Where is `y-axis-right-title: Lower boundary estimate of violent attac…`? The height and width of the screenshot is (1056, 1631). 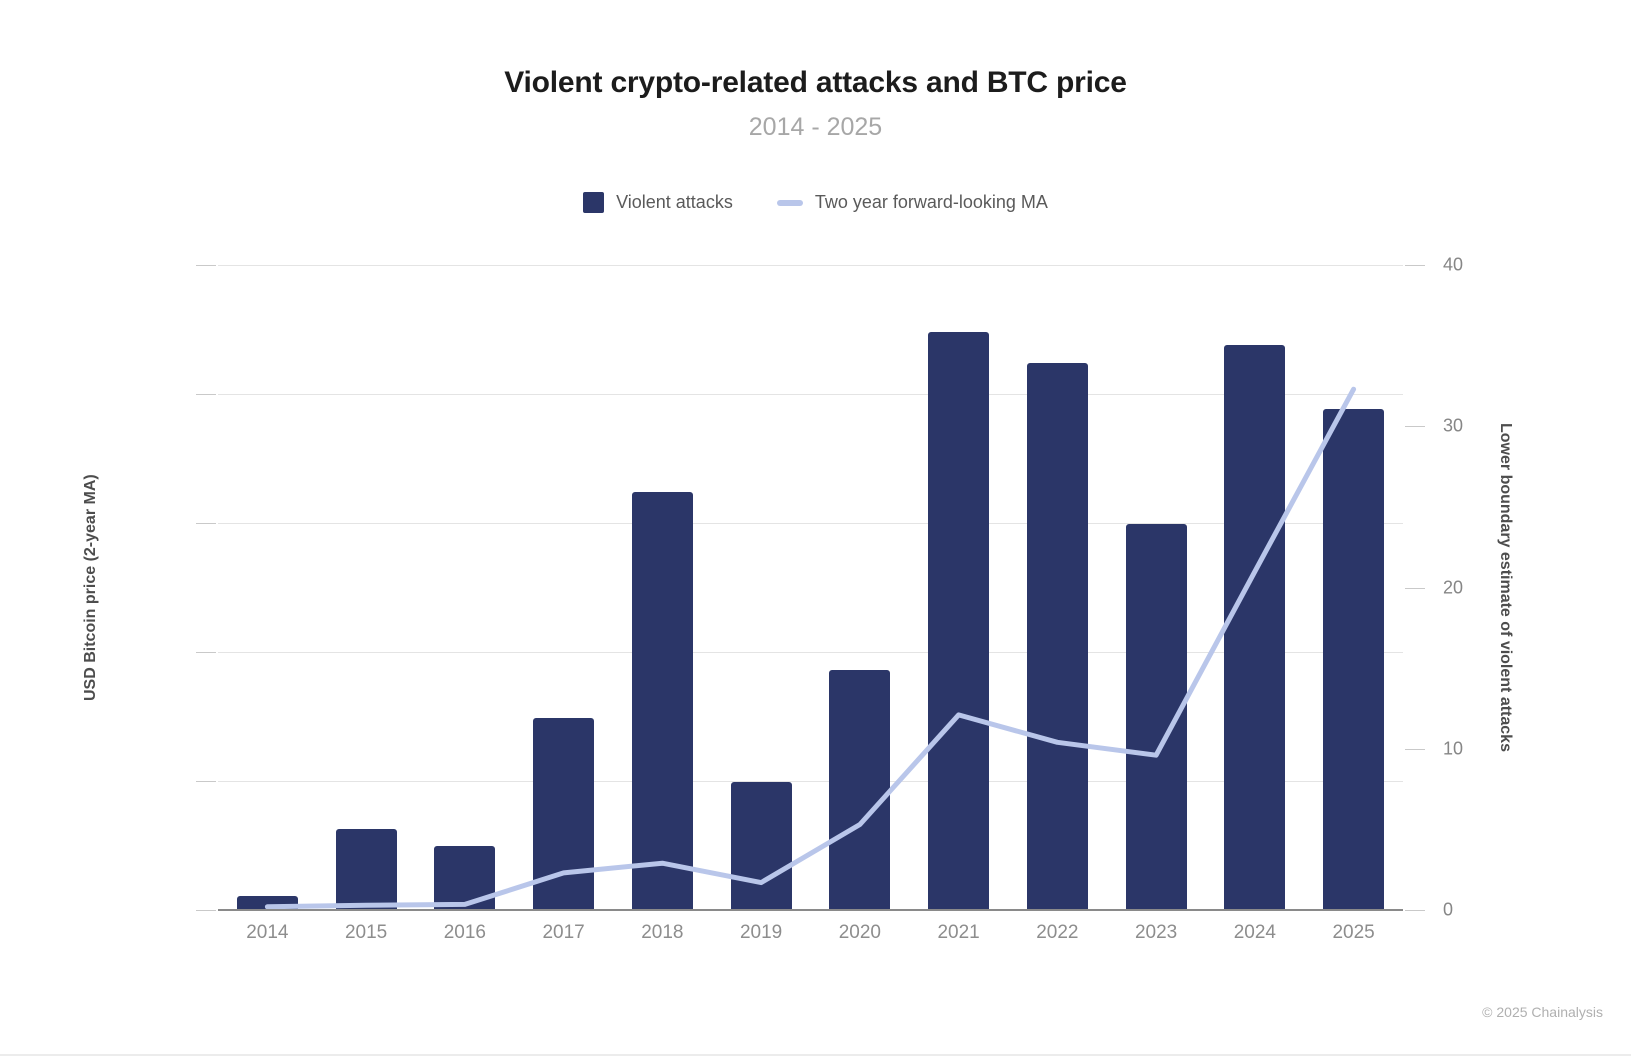
y-axis-right-title: Lower boundary estimate of violent attac… is located at coordinates (1505, 587).